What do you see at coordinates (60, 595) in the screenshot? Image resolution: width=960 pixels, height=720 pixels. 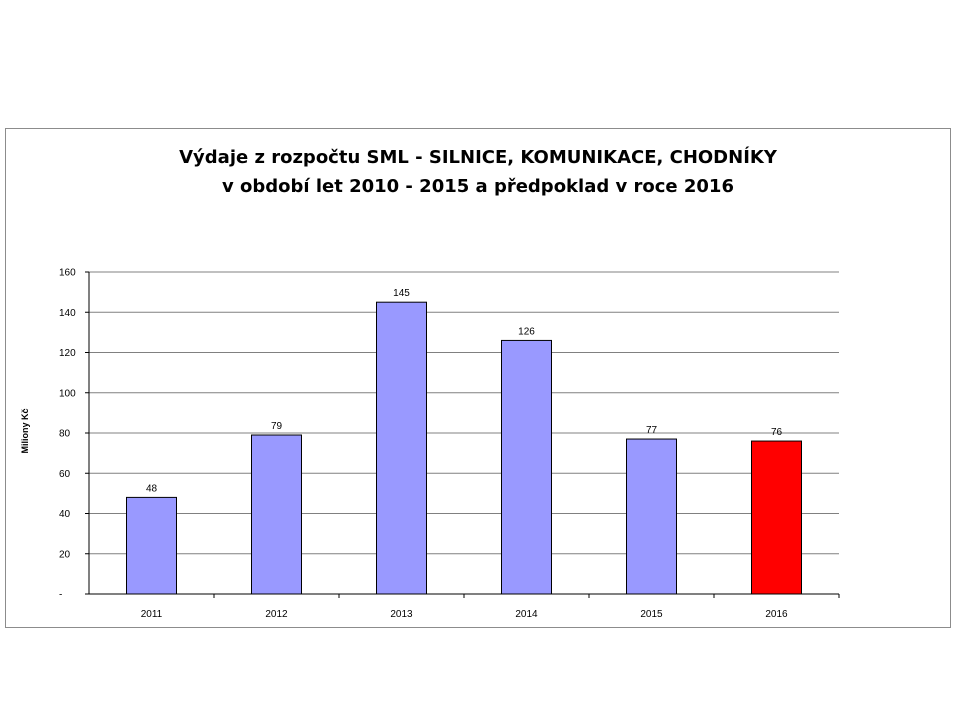 I see `y-tick-label: -` at bounding box center [60, 595].